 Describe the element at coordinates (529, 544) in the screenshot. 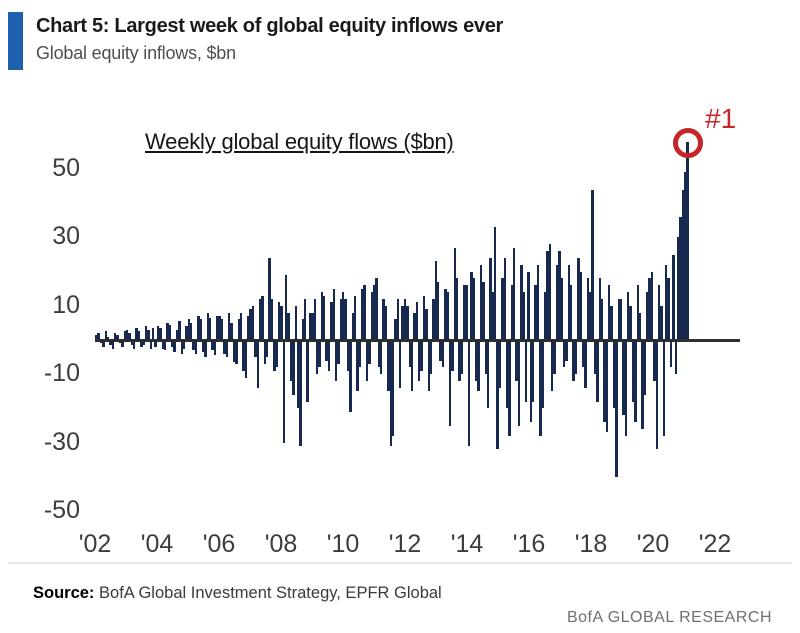

I see `x-axis-tick-label: '16` at that location.